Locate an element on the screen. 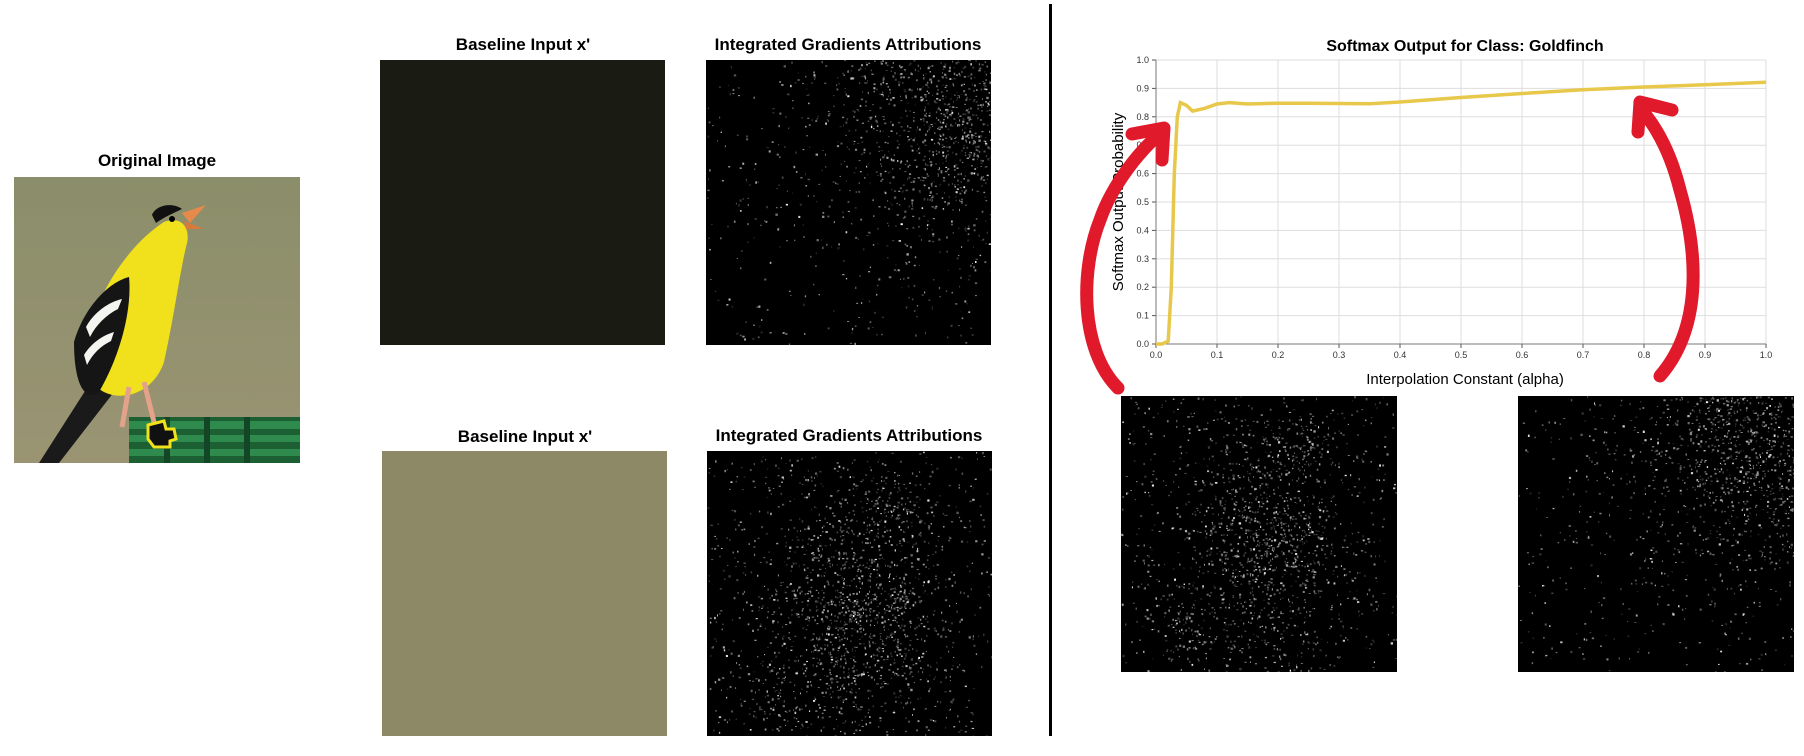  y-tick-label: 0.9 is located at coordinates (1142, 88).